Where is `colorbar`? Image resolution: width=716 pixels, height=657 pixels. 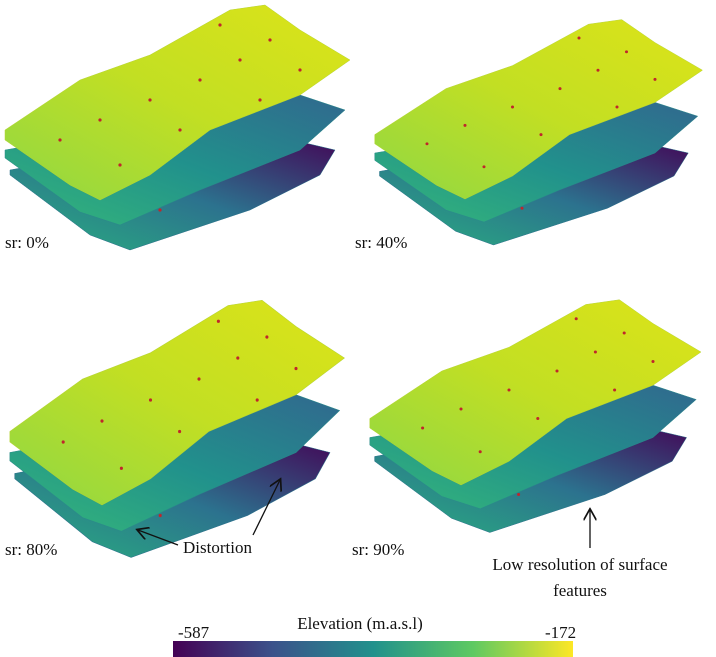 colorbar is located at coordinates (373, 649).